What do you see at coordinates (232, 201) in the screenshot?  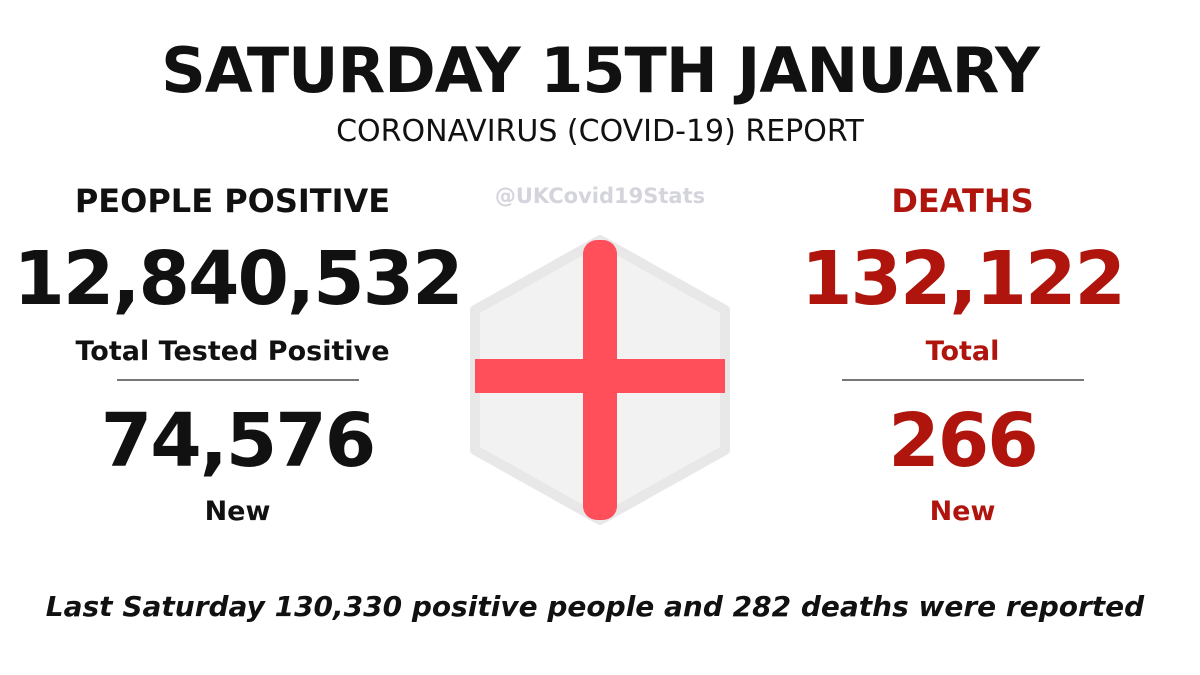 I see `positive-heading: PEOPLE POSITIVE` at bounding box center [232, 201].